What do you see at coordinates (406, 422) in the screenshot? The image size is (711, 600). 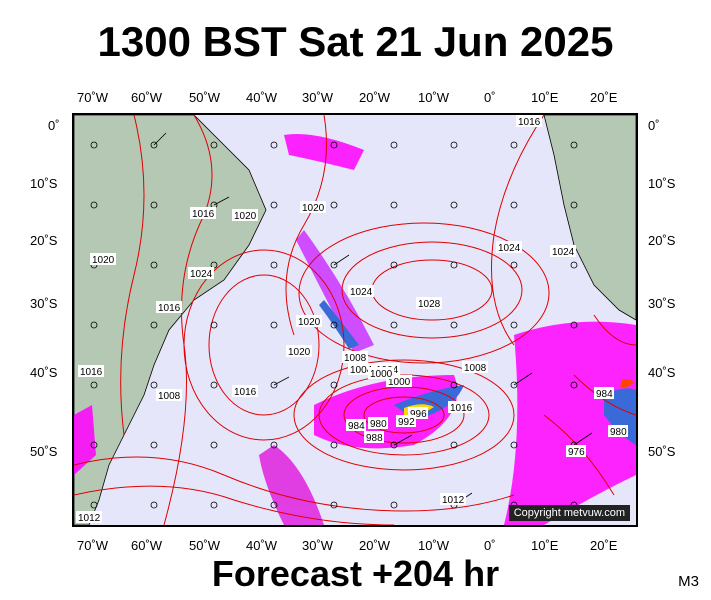 I see `pressure-label: 992` at bounding box center [406, 422].